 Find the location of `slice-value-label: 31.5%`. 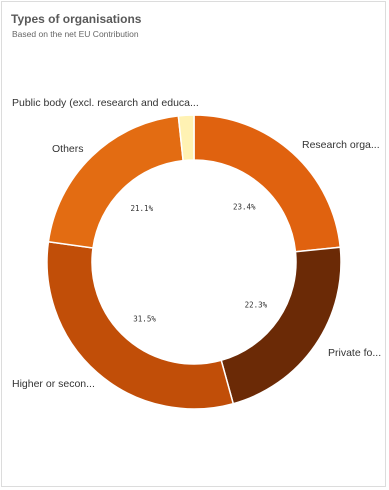

slice-value-label: 31.5% is located at coordinates (144, 318).